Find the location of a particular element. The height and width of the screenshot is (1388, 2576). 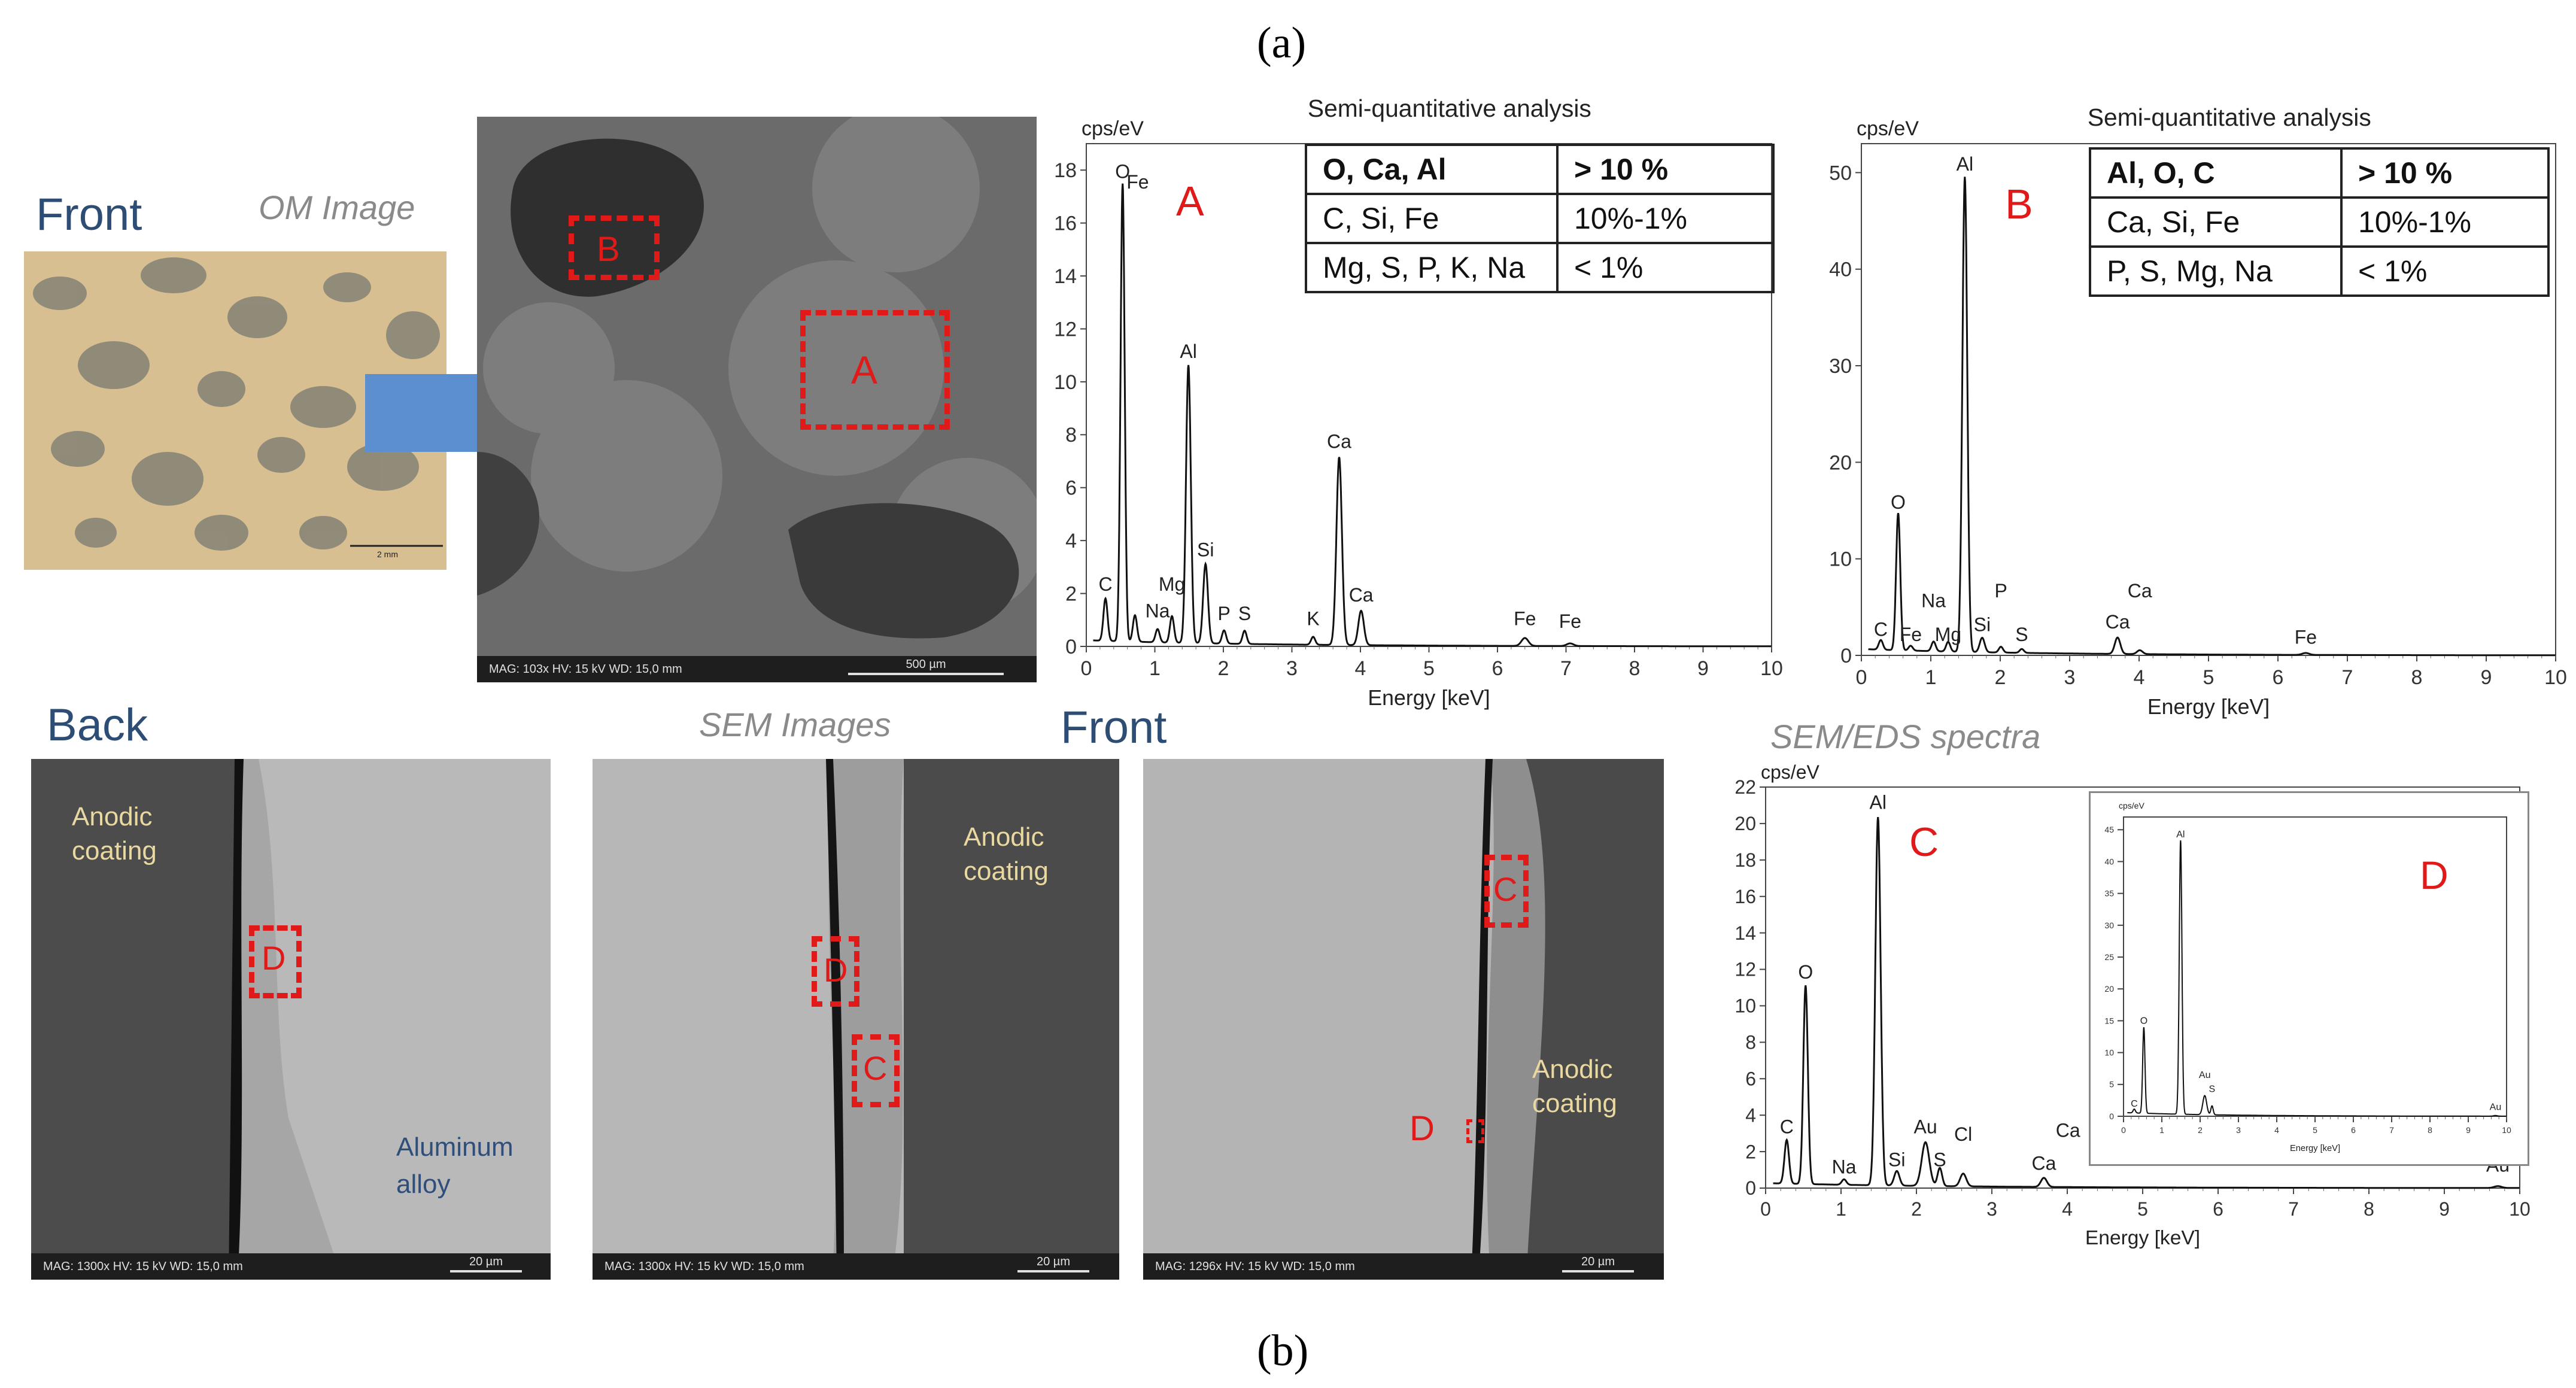

region-b-box is located at coordinates (614, 248).